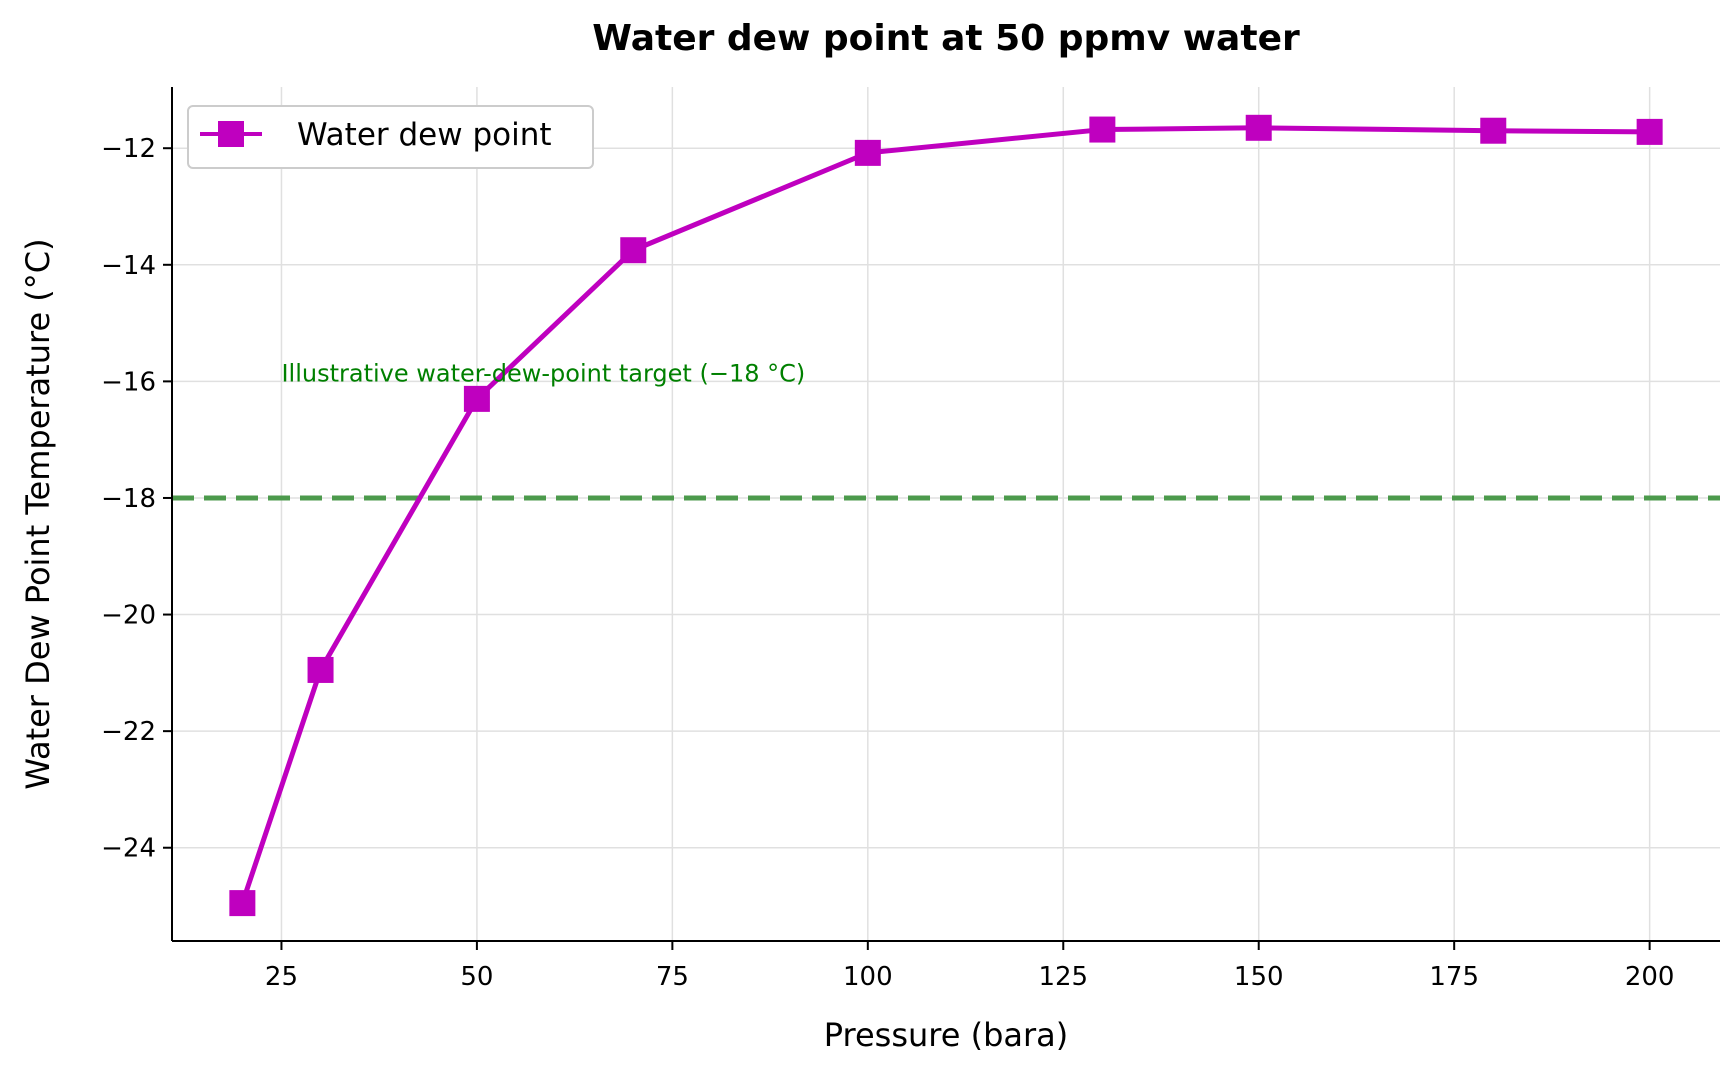  What do you see at coordinates (1259, 977) in the screenshot?
I see `x-tick-label: 150` at bounding box center [1259, 977].